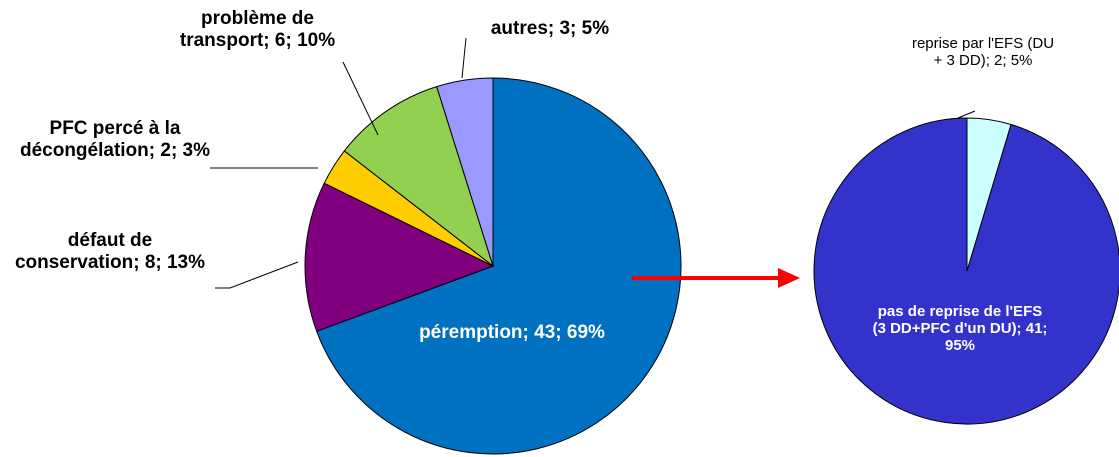 Image resolution: width=1119 pixels, height=457 pixels. I want to click on data-label: reprise par l'EFS (DU + 3 DD); 2; 5%, so click(983, 52).